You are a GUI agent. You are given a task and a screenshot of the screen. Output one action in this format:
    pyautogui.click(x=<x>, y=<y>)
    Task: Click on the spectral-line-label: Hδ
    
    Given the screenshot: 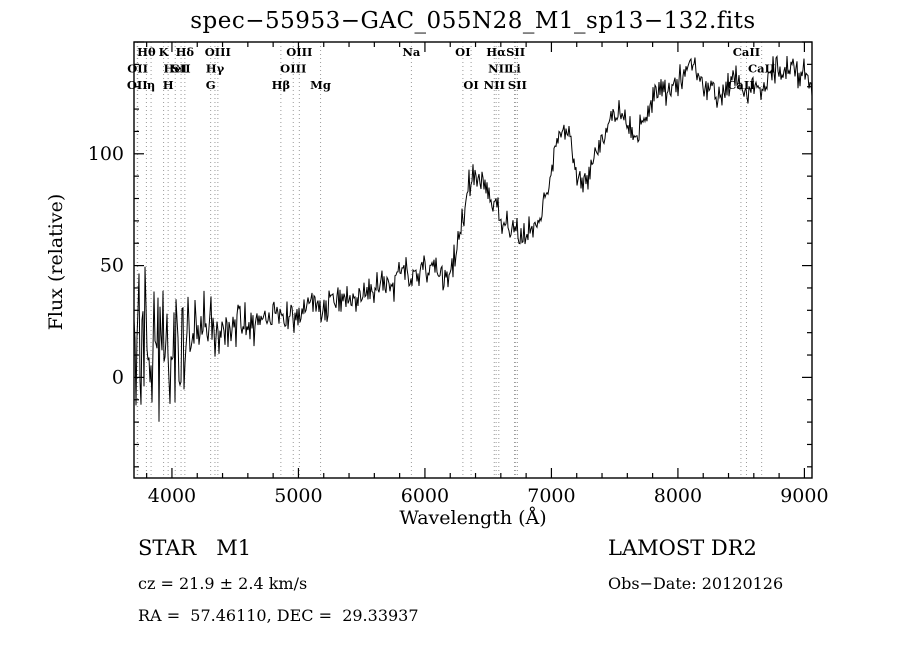 What is the action you would take?
    pyautogui.click(x=185, y=52)
    